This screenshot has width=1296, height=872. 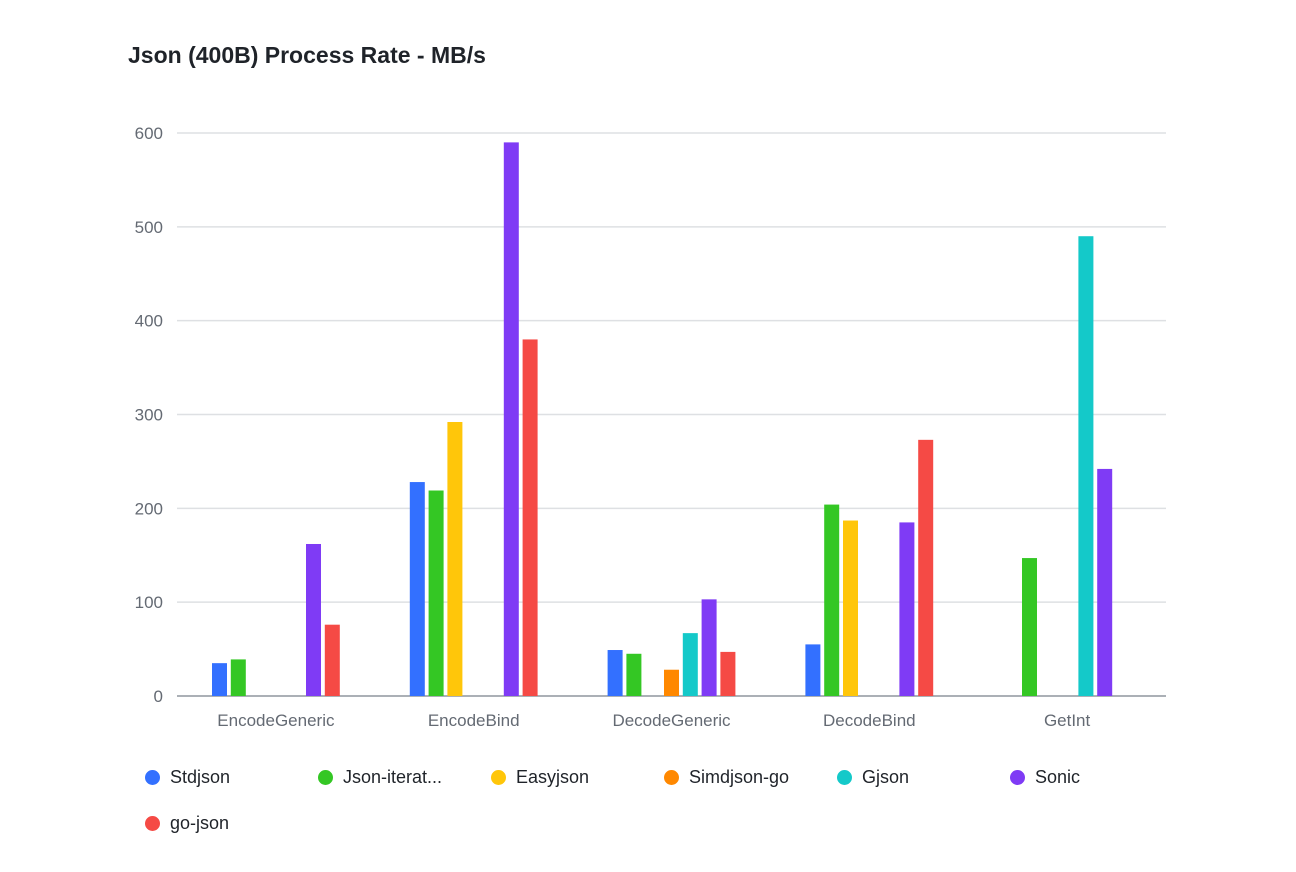 What do you see at coordinates (149, 508) in the screenshot?
I see `y-tick-label: 200` at bounding box center [149, 508].